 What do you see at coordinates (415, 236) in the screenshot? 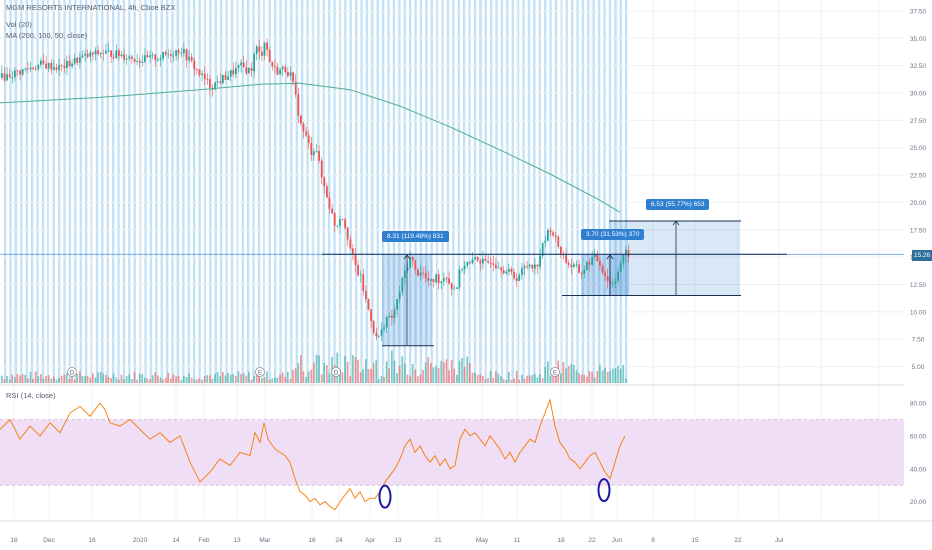
I see `price-range-label: 8.31 (119.48%) 831` at bounding box center [415, 236].